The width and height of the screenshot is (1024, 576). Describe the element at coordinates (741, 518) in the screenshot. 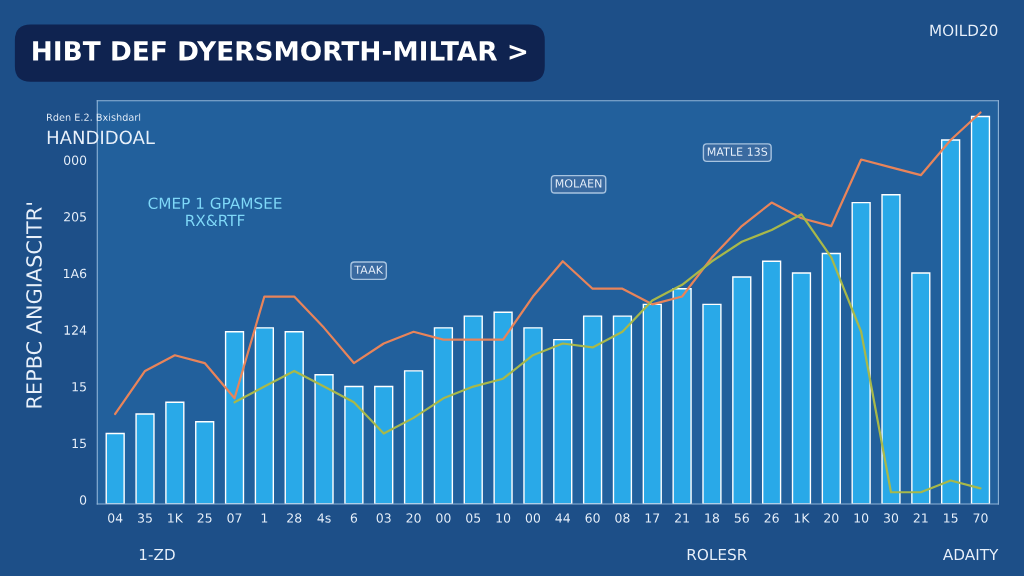

I see `x-tick-label: 56` at that location.